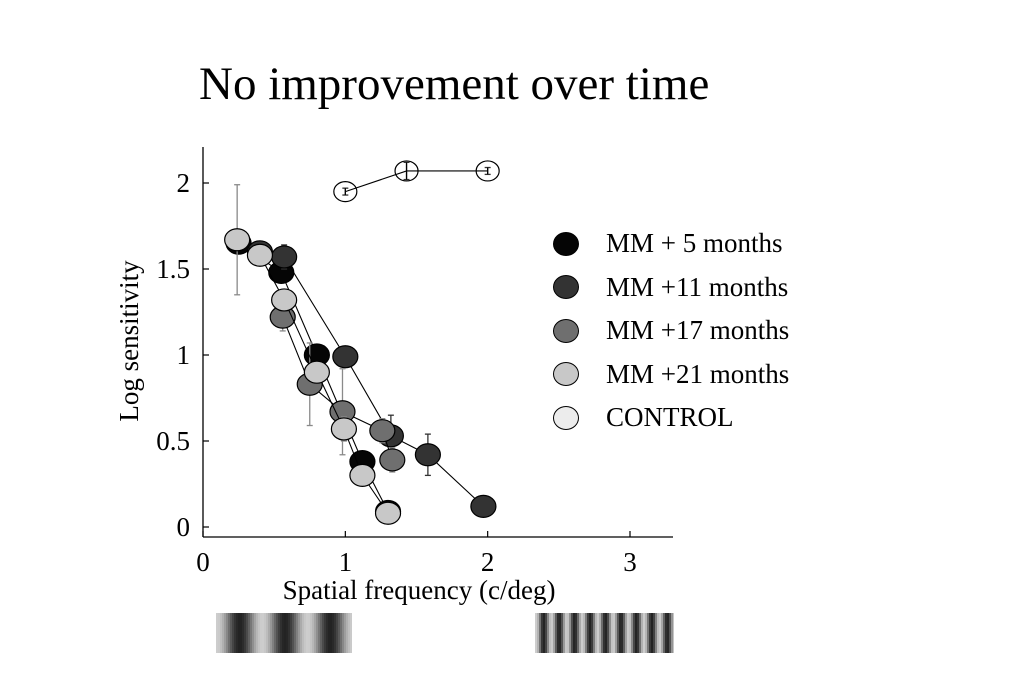 This screenshot has width=1023, height=682. I want to click on legend-item: MM +21 months, so click(671, 375).